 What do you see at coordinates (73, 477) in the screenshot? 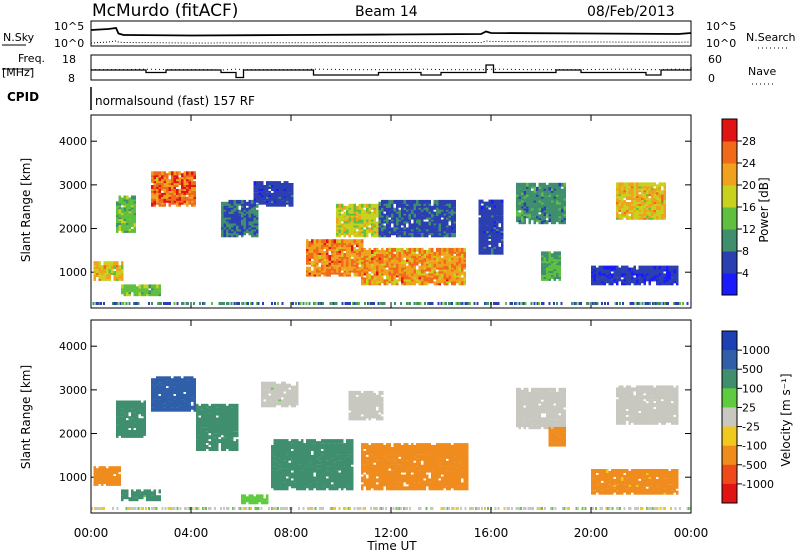
I see `ytick-label: 1000` at bounding box center [73, 477].